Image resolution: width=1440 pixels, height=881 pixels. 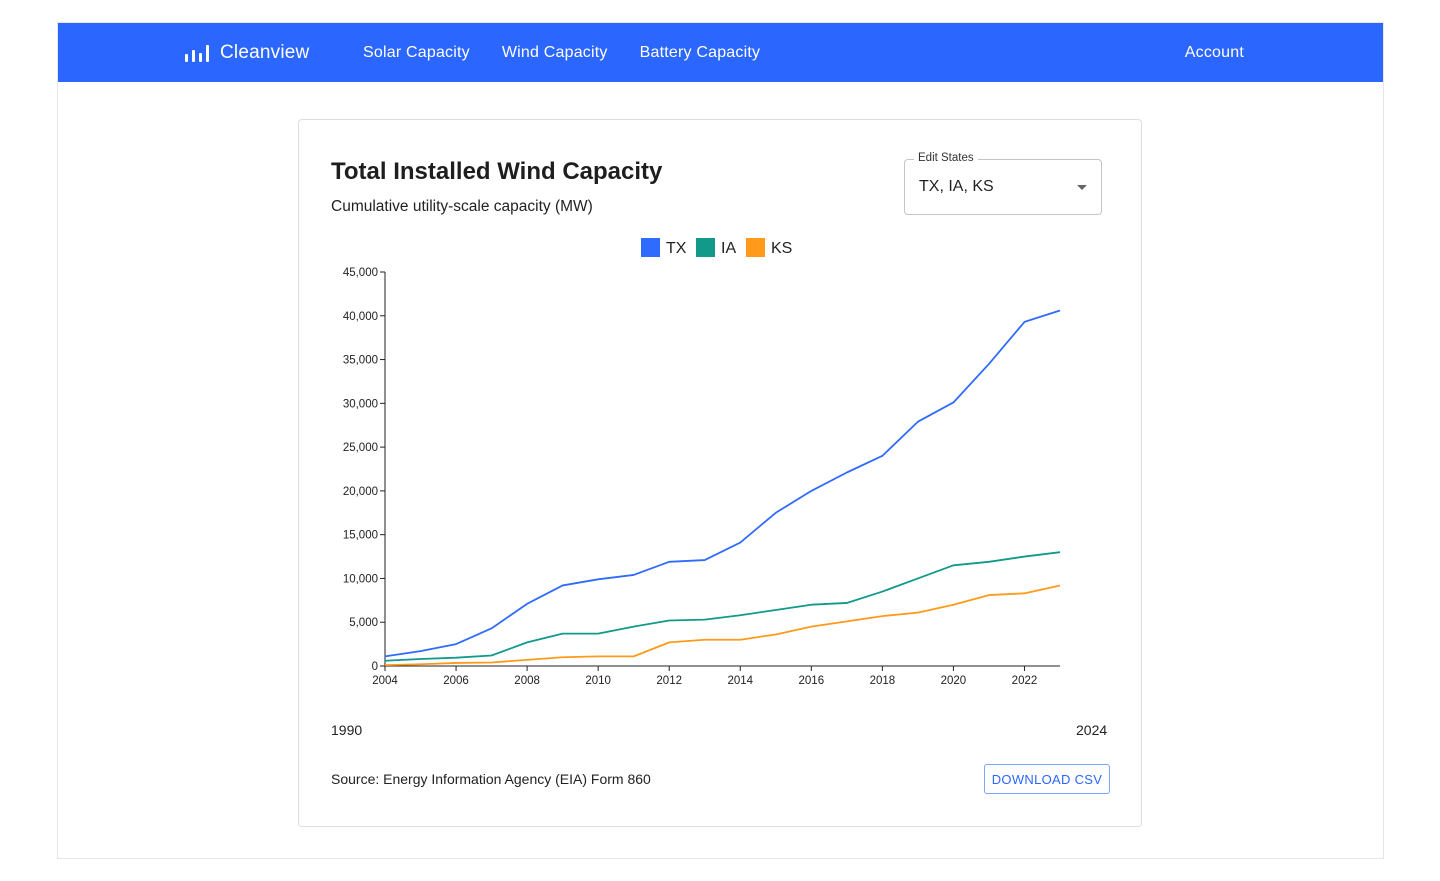 What do you see at coordinates (1025, 681) in the screenshot?
I see `x-tick-label: 2022` at bounding box center [1025, 681].